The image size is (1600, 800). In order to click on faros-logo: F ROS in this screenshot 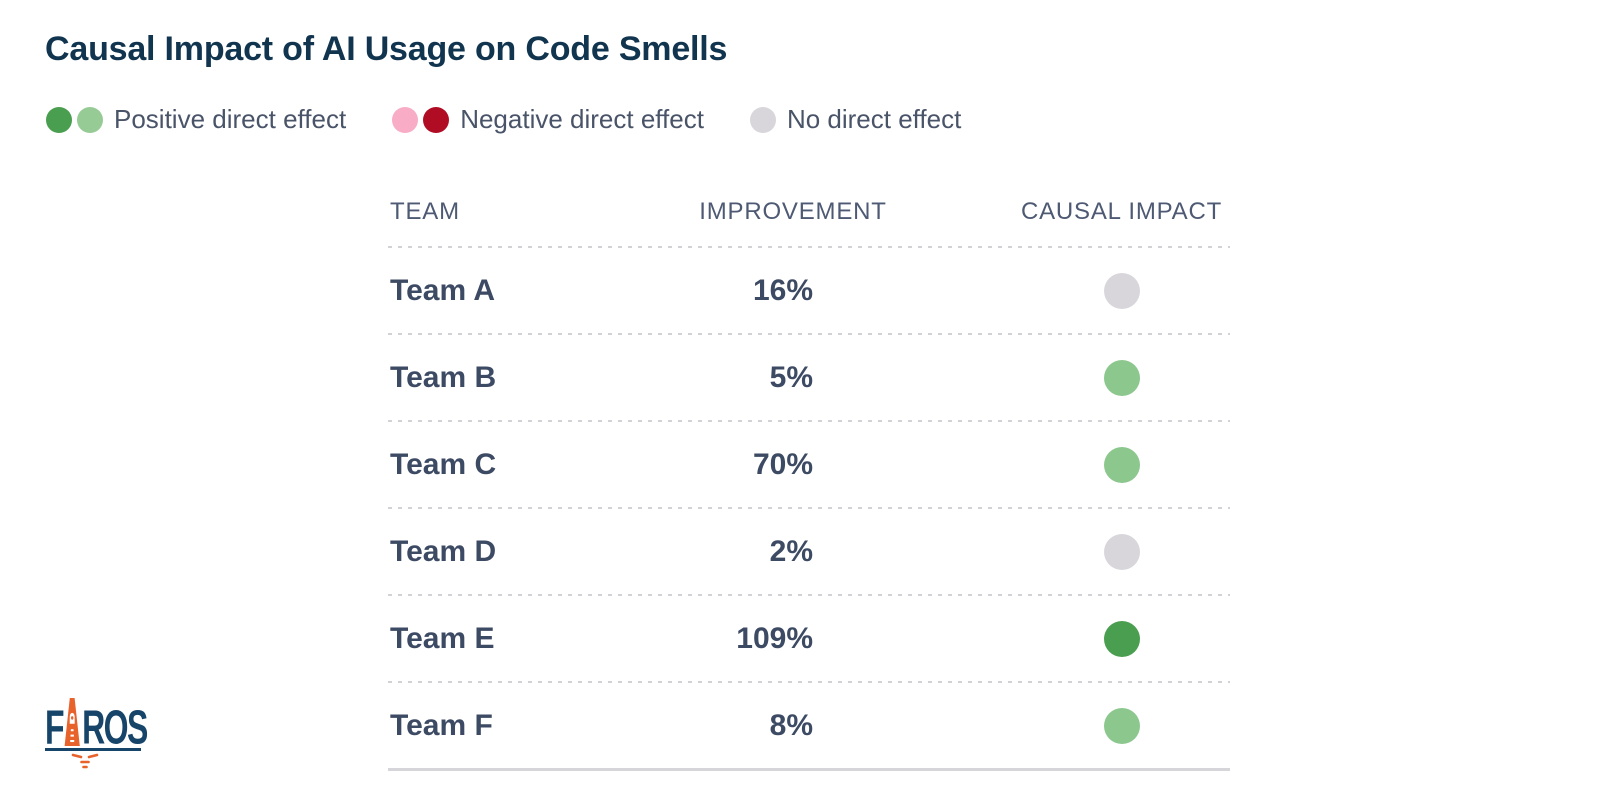, I will do `click(100, 734)`.